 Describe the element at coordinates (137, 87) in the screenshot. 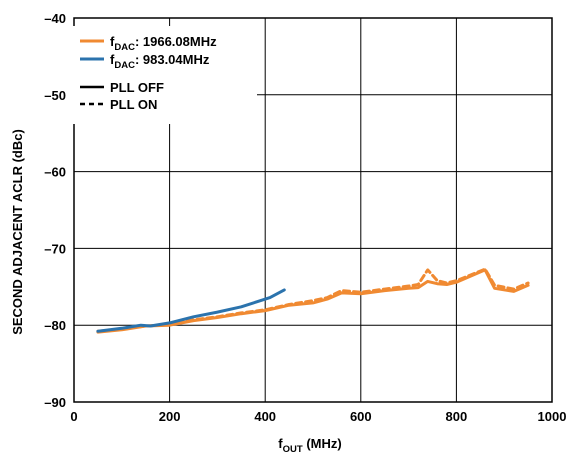

I see `legend-label-pll-off: PLL OFF` at that location.